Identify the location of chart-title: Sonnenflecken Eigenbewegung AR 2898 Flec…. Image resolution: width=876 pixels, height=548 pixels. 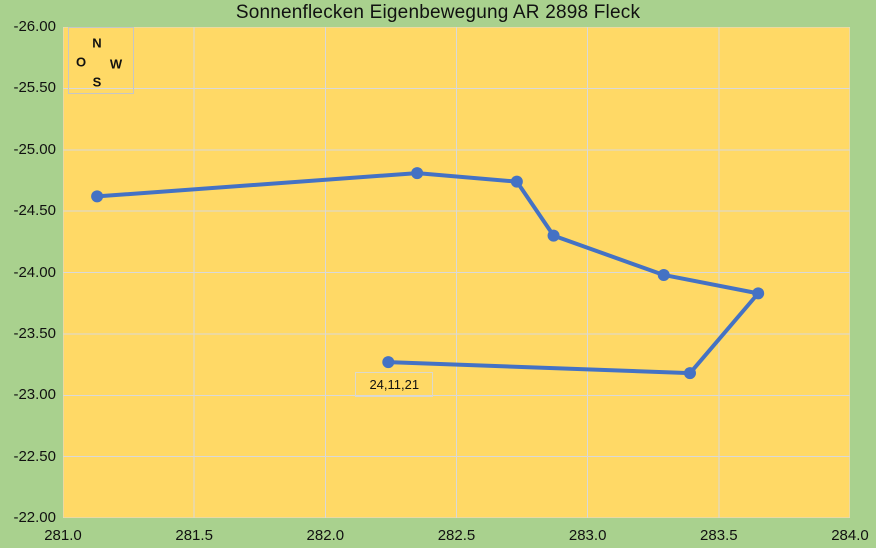
(438, 12).